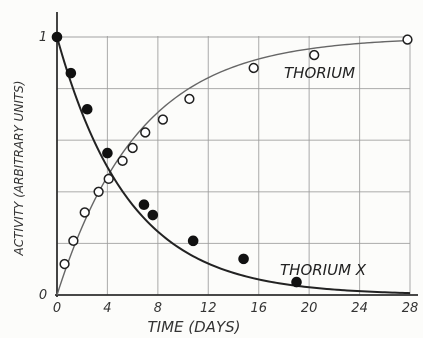 The width and height of the screenshot is (423, 338). I want to click on x-tick-label: 20, so click(309, 308).